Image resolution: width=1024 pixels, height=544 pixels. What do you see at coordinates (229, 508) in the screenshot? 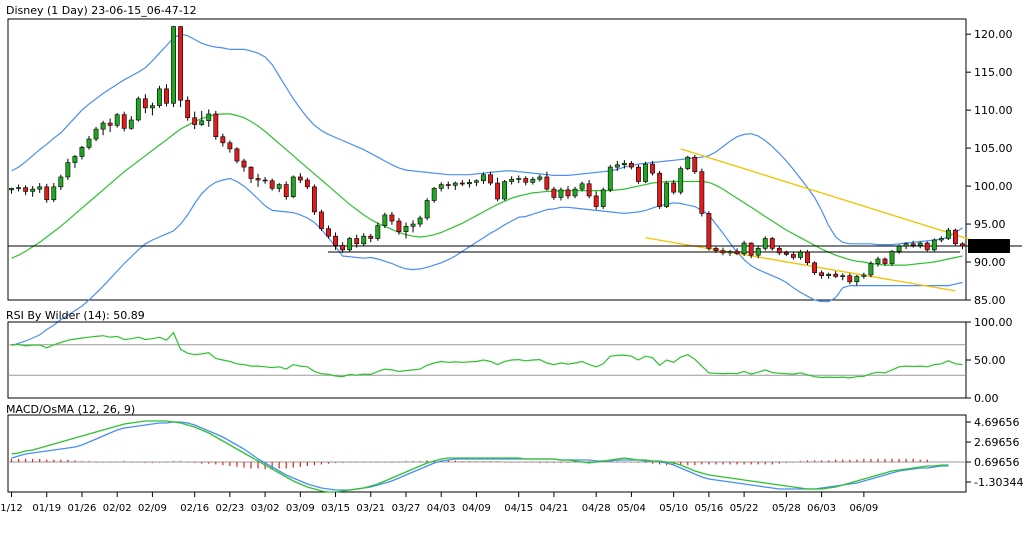
I see `x-tick-label: 02/23` at bounding box center [229, 508].